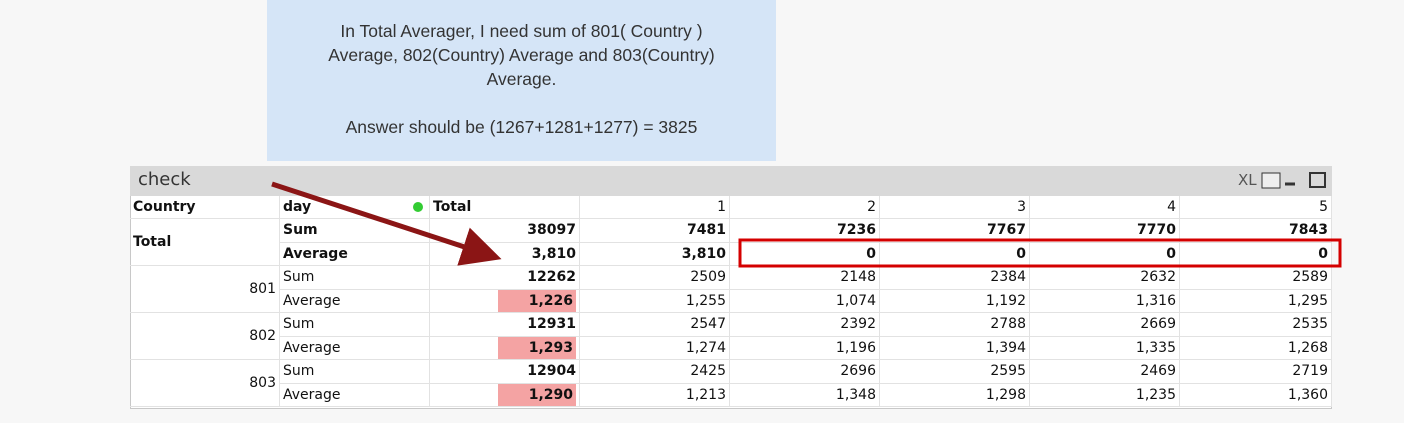  I want to click on value-cell: 12262, so click(505, 278).